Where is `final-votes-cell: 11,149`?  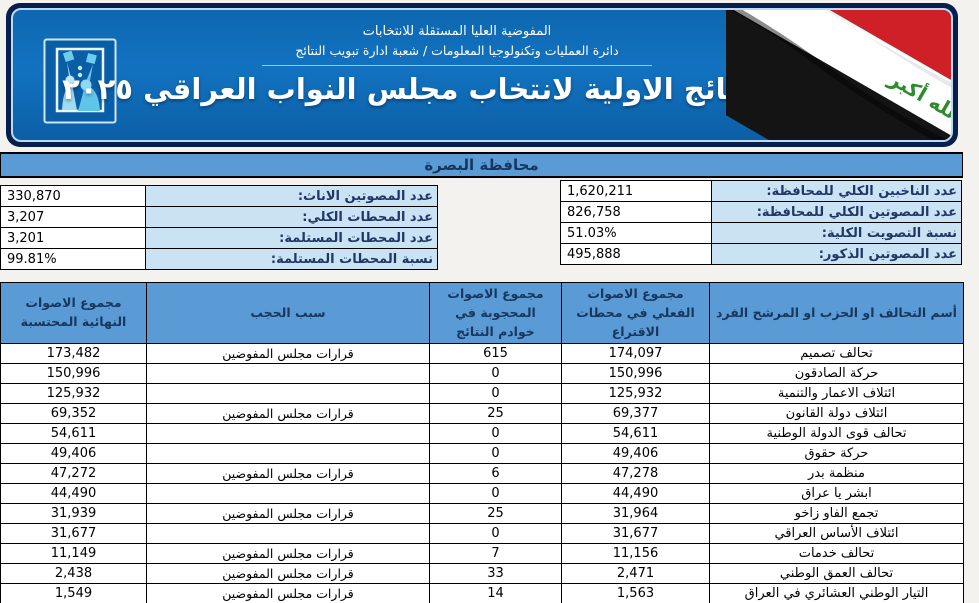
final-votes-cell: 11,149 is located at coordinates (73, 554).